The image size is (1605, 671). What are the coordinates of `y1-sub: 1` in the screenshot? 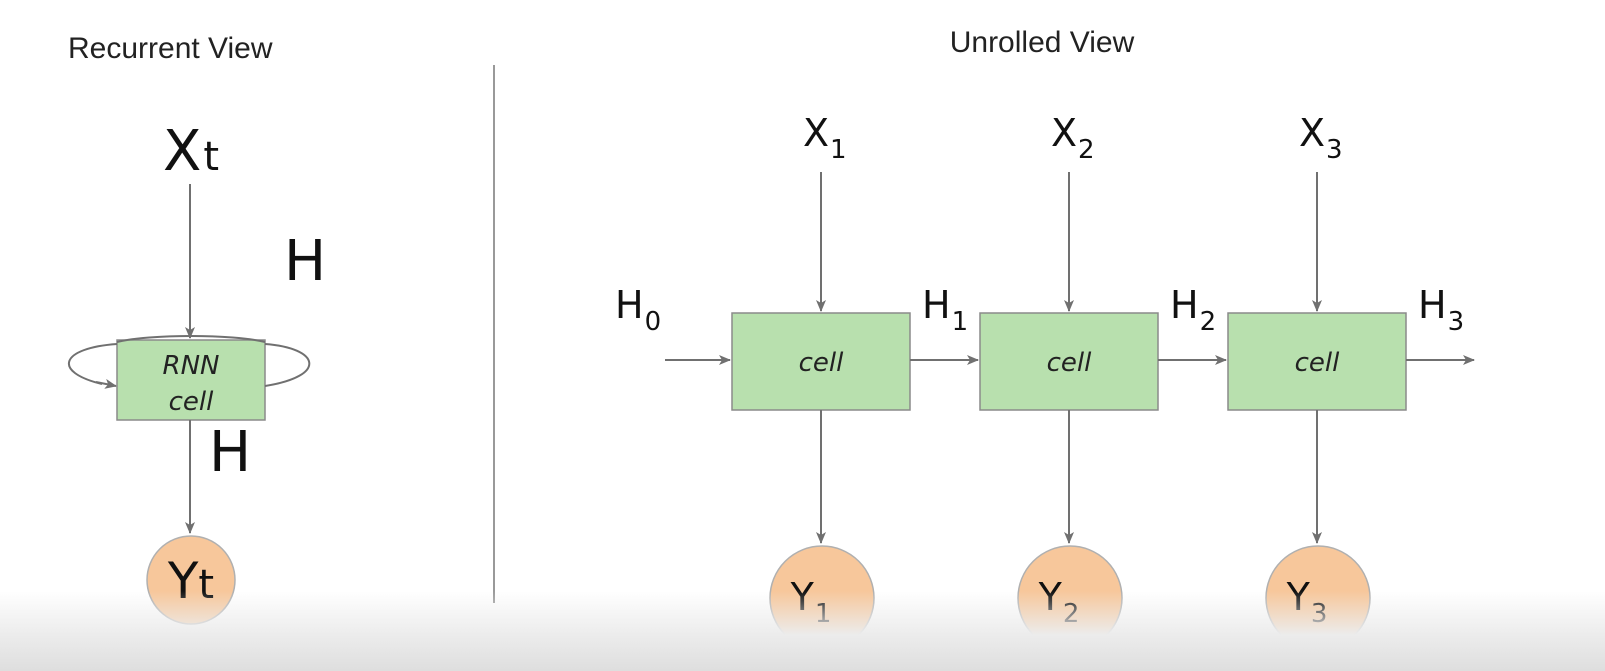 It's located at (823, 614).